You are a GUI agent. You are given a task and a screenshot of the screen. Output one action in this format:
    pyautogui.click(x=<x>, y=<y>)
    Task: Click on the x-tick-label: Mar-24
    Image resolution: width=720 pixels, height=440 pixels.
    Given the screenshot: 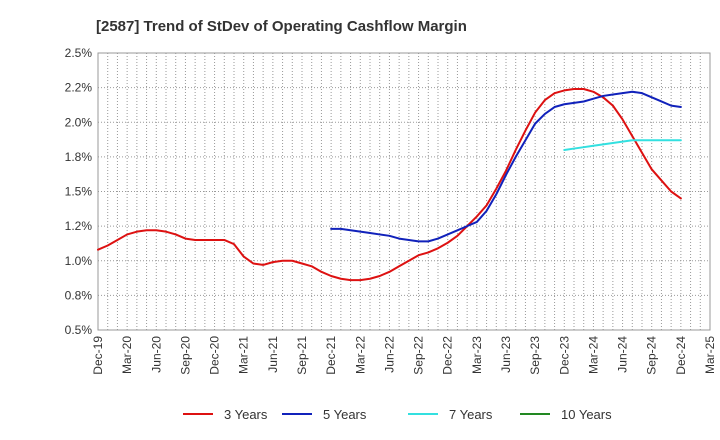 What is the action you would take?
    pyautogui.click(x=593, y=355)
    